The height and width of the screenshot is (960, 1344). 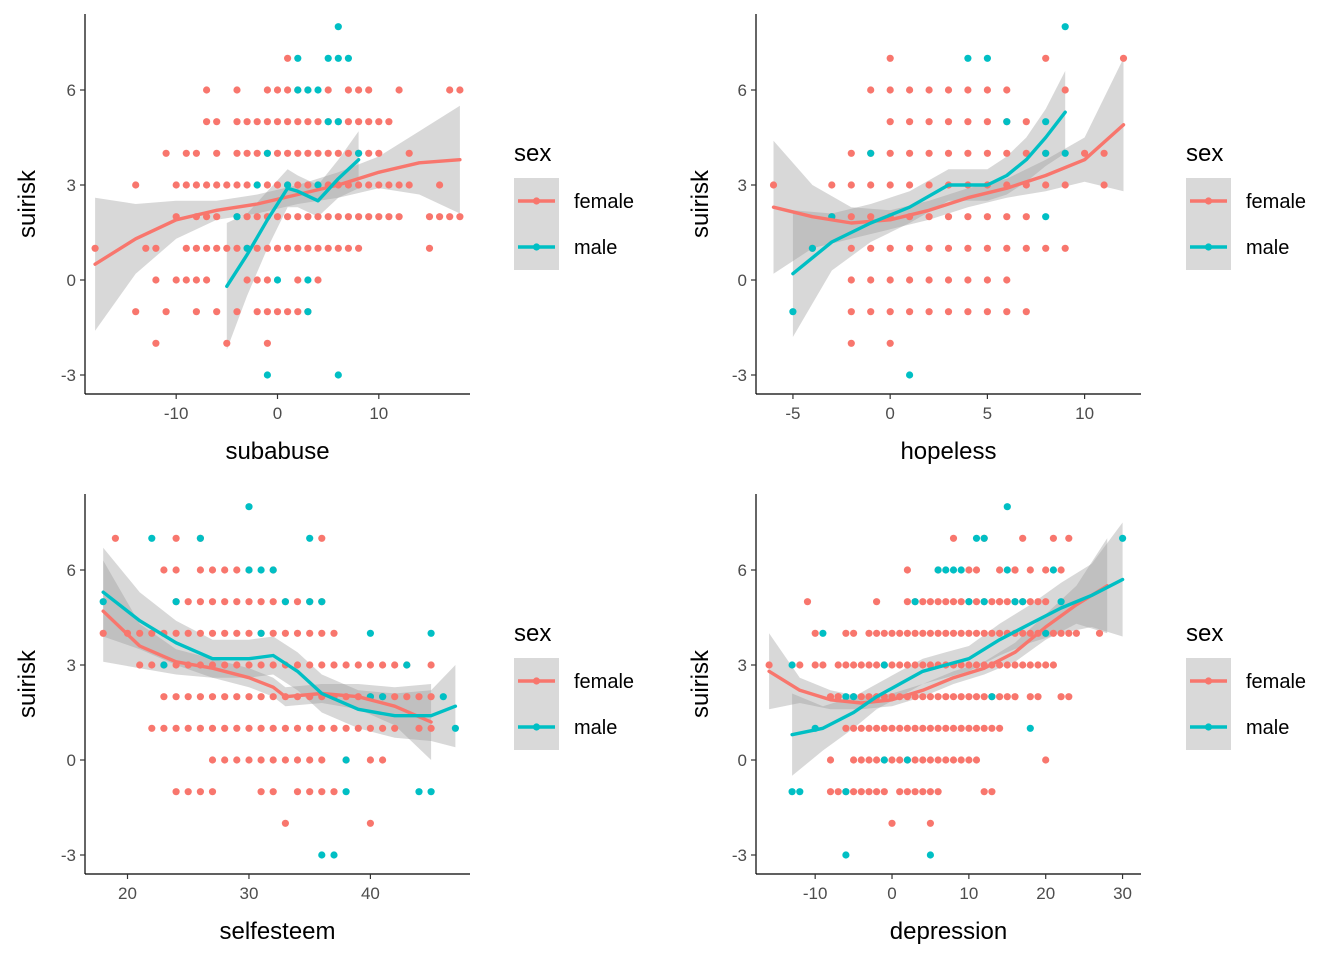 What do you see at coordinates (277, 931) in the screenshot?
I see `x-axis-title: selfesteem` at bounding box center [277, 931].